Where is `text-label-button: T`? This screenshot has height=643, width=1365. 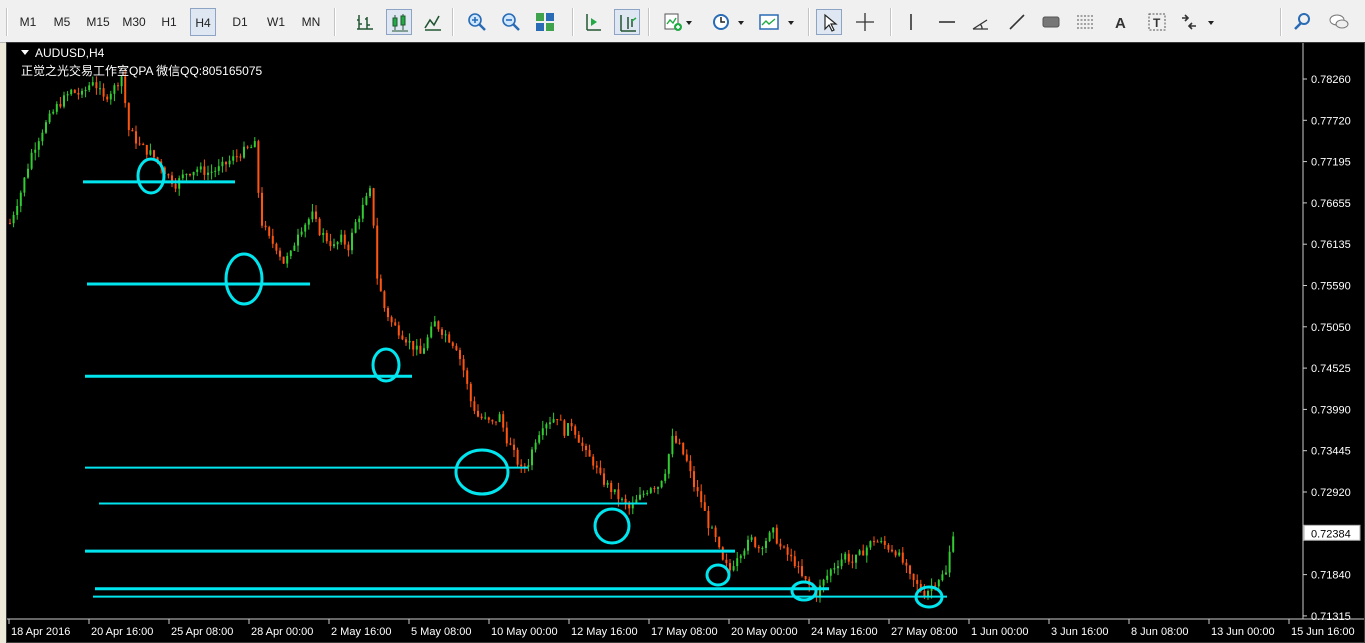
text-label-button: T is located at coordinates (1157, 22).